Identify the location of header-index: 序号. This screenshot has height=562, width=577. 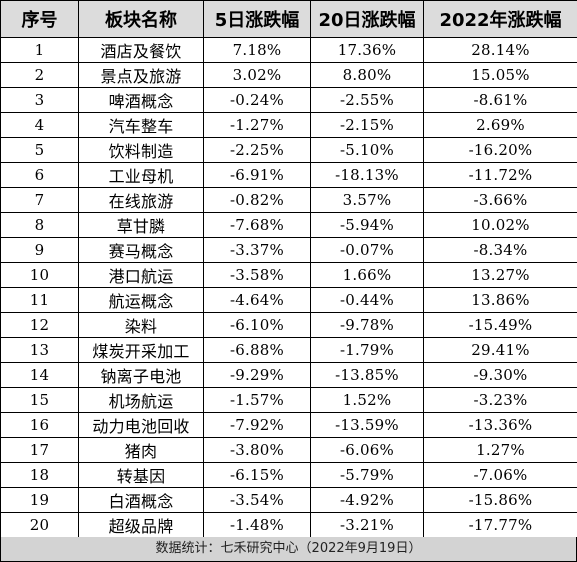
(39, 19).